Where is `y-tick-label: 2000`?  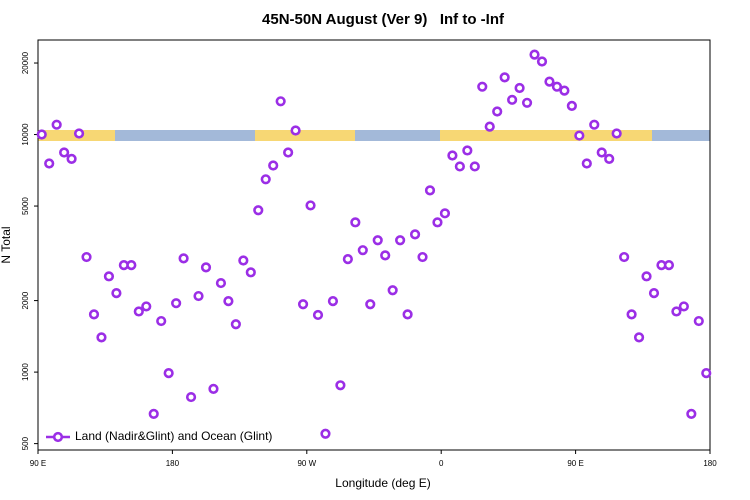 y-tick-label: 2000 is located at coordinates (25, 300).